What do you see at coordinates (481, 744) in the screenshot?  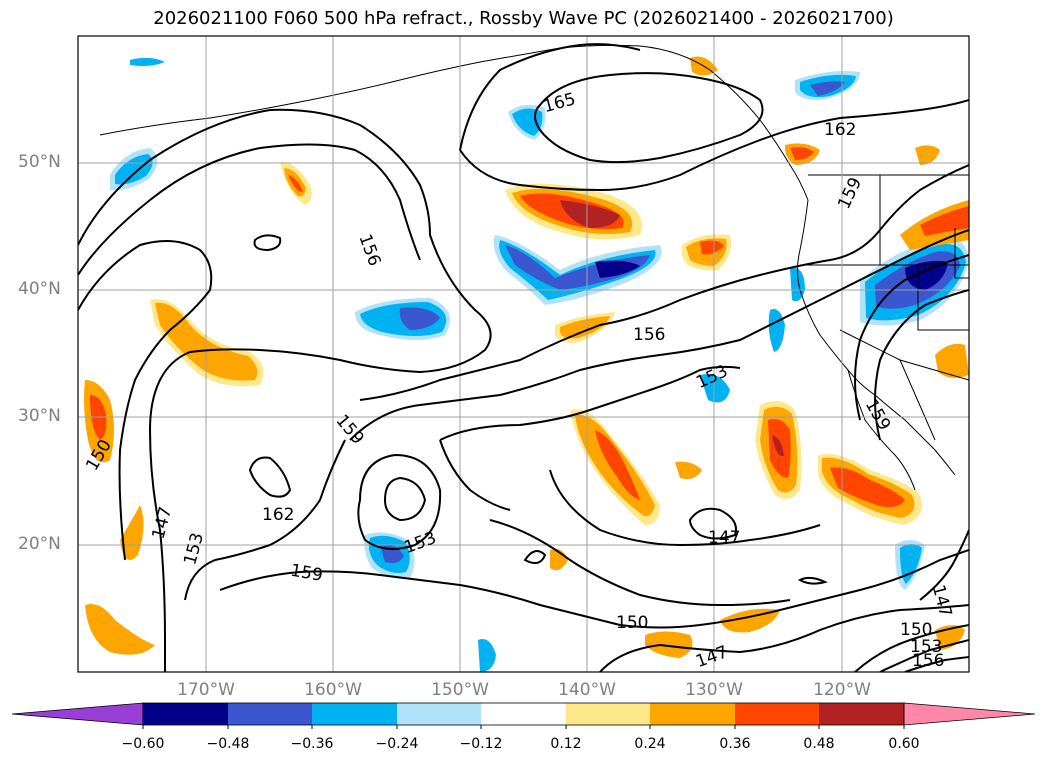 I see `colorbar-tick-label: −0.12` at bounding box center [481, 744].